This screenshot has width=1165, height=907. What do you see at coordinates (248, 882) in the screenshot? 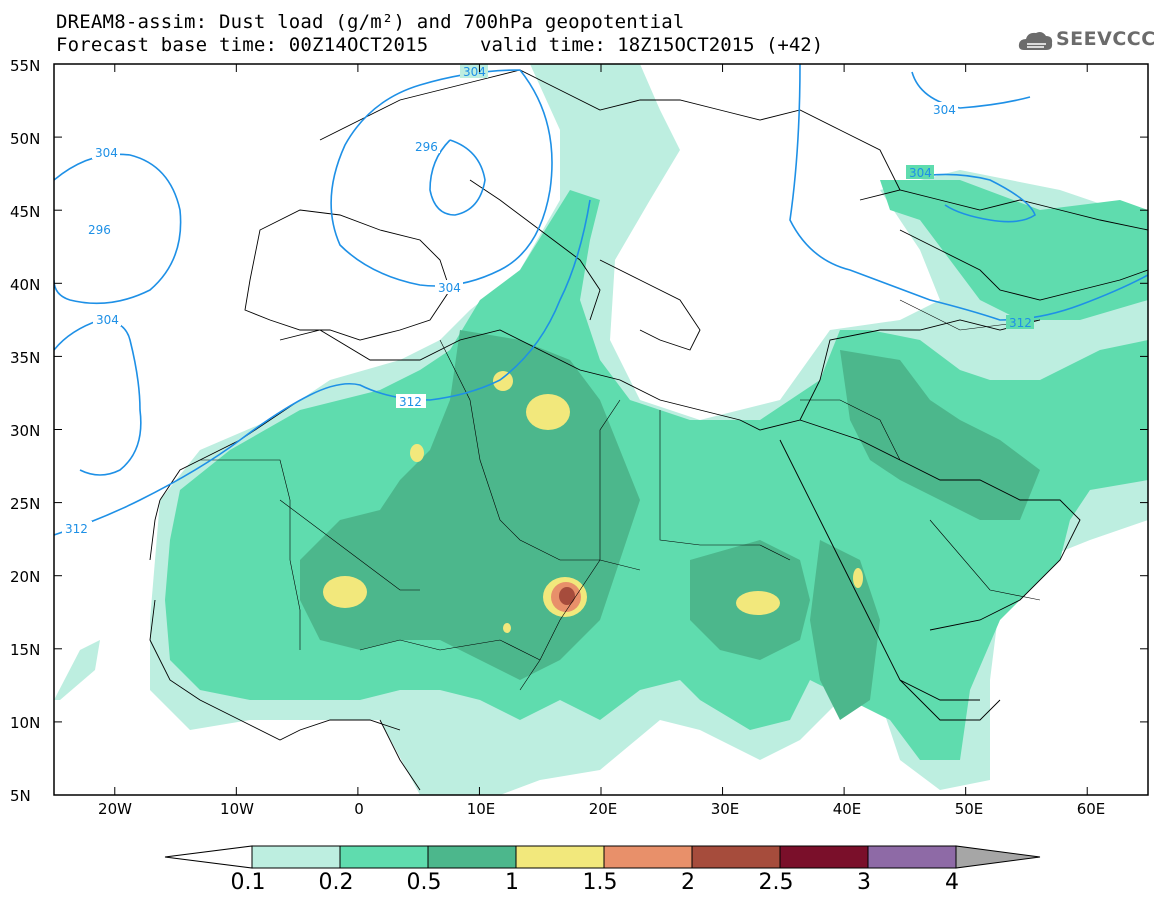
I see `colorbar-label: 0.1` at bounding box center [248, 882].